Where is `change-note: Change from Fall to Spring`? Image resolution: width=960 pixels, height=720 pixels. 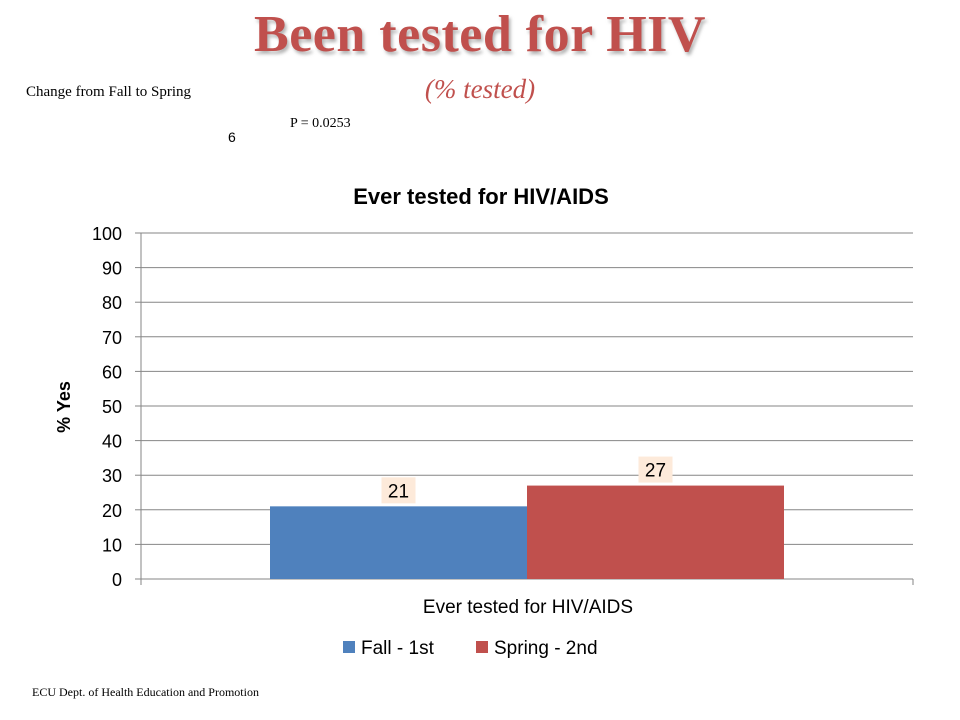 change-note: Change from Fall to Spring is located at coordinates (108, 92).